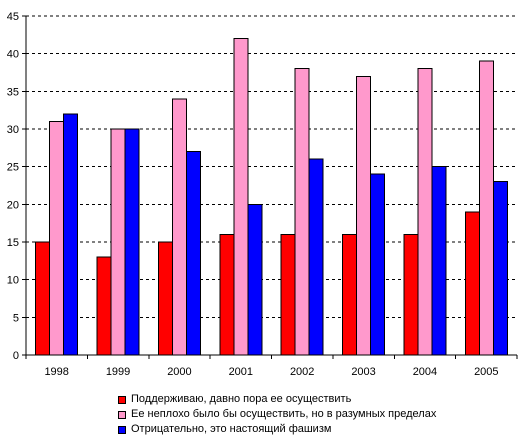 This screenshot has height=440, width=525. I want to click on y-tick-label: 30, so click(13, 130).